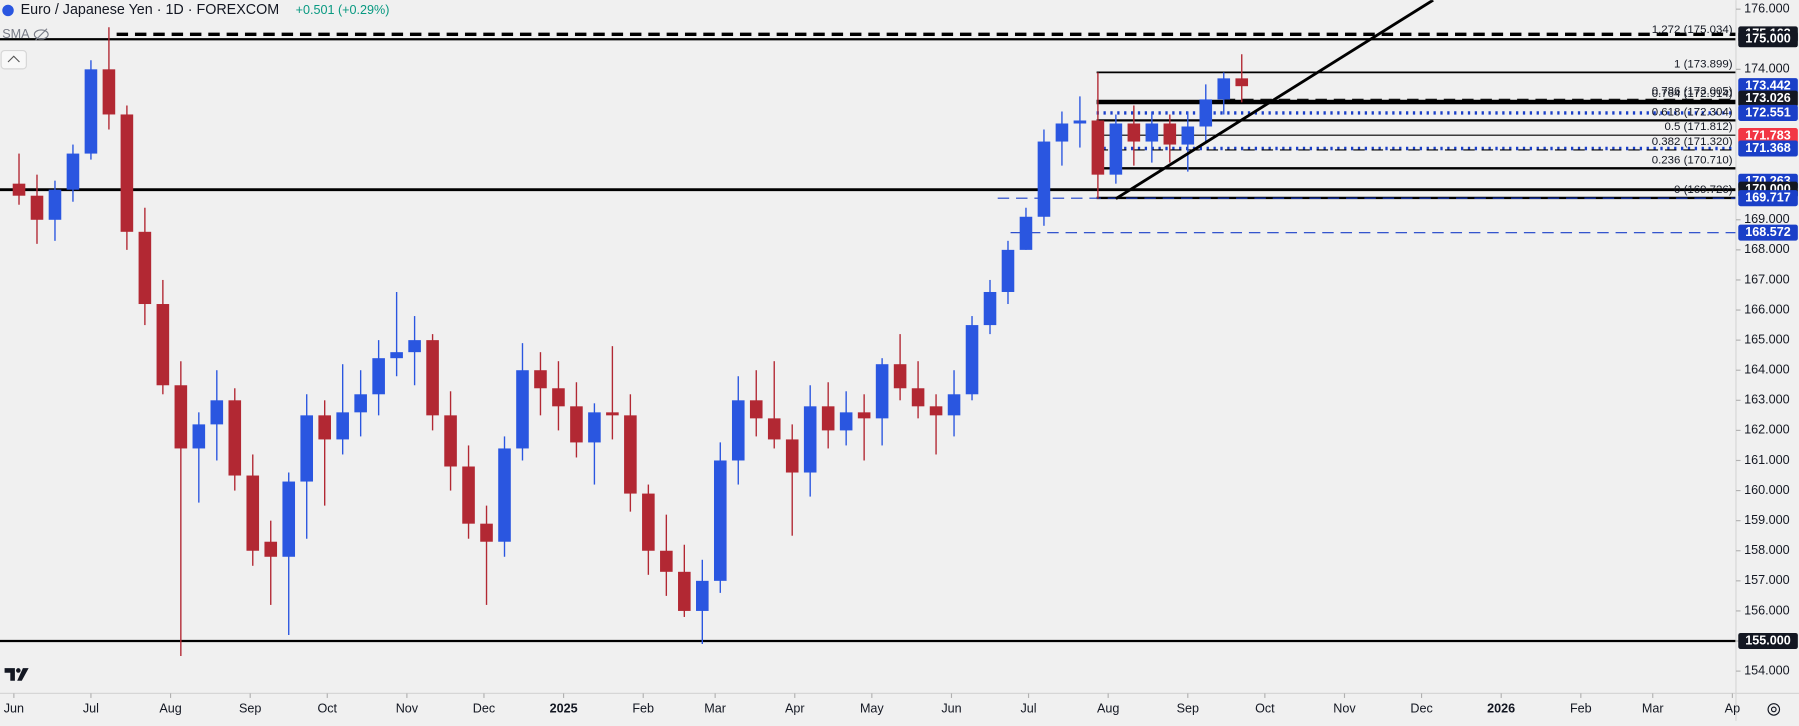 Image resolution: width=1799 pixels, height=726 pixels. What do you see at coordinates (13, 59) in the screenshot?
I see `collapse-button` at bounding box center [13, 59].